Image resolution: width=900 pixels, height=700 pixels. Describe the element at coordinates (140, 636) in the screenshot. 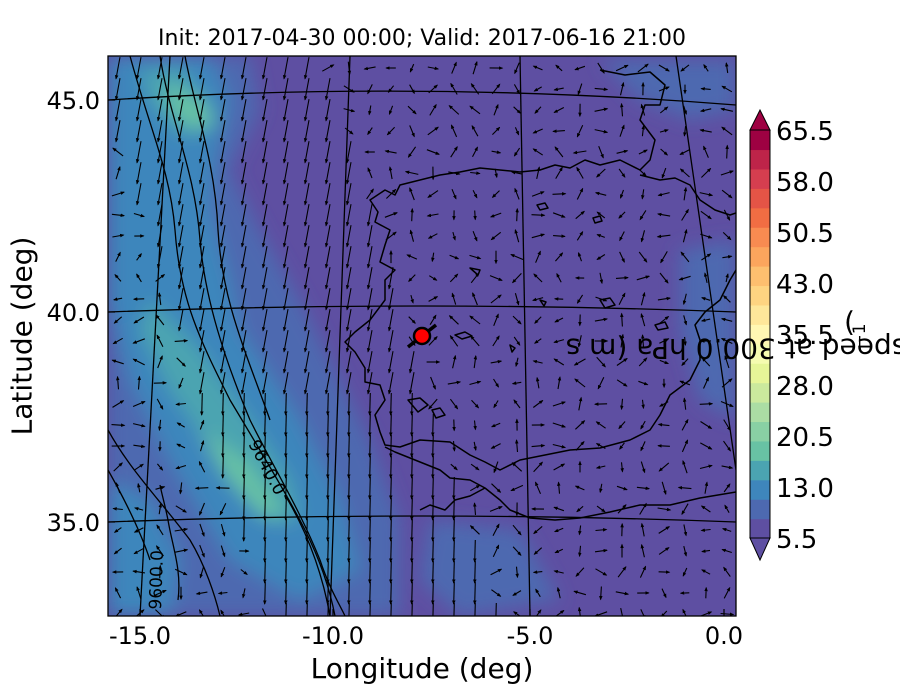

I see `x-tick-label: -15.0` at that location.